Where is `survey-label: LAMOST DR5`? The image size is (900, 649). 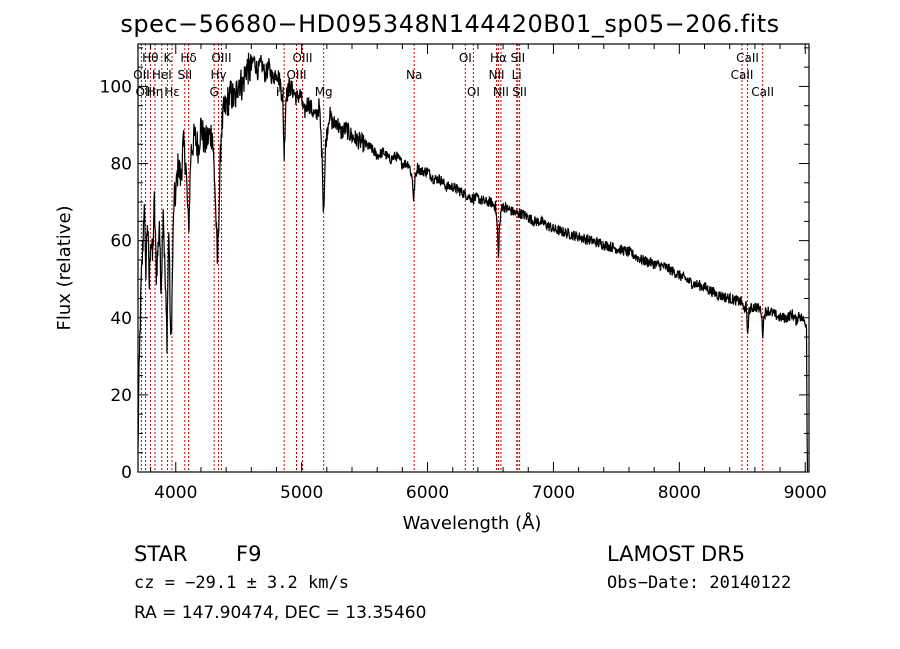 survey-label: LAMOST DR5 is located at coordinates (676, 554).